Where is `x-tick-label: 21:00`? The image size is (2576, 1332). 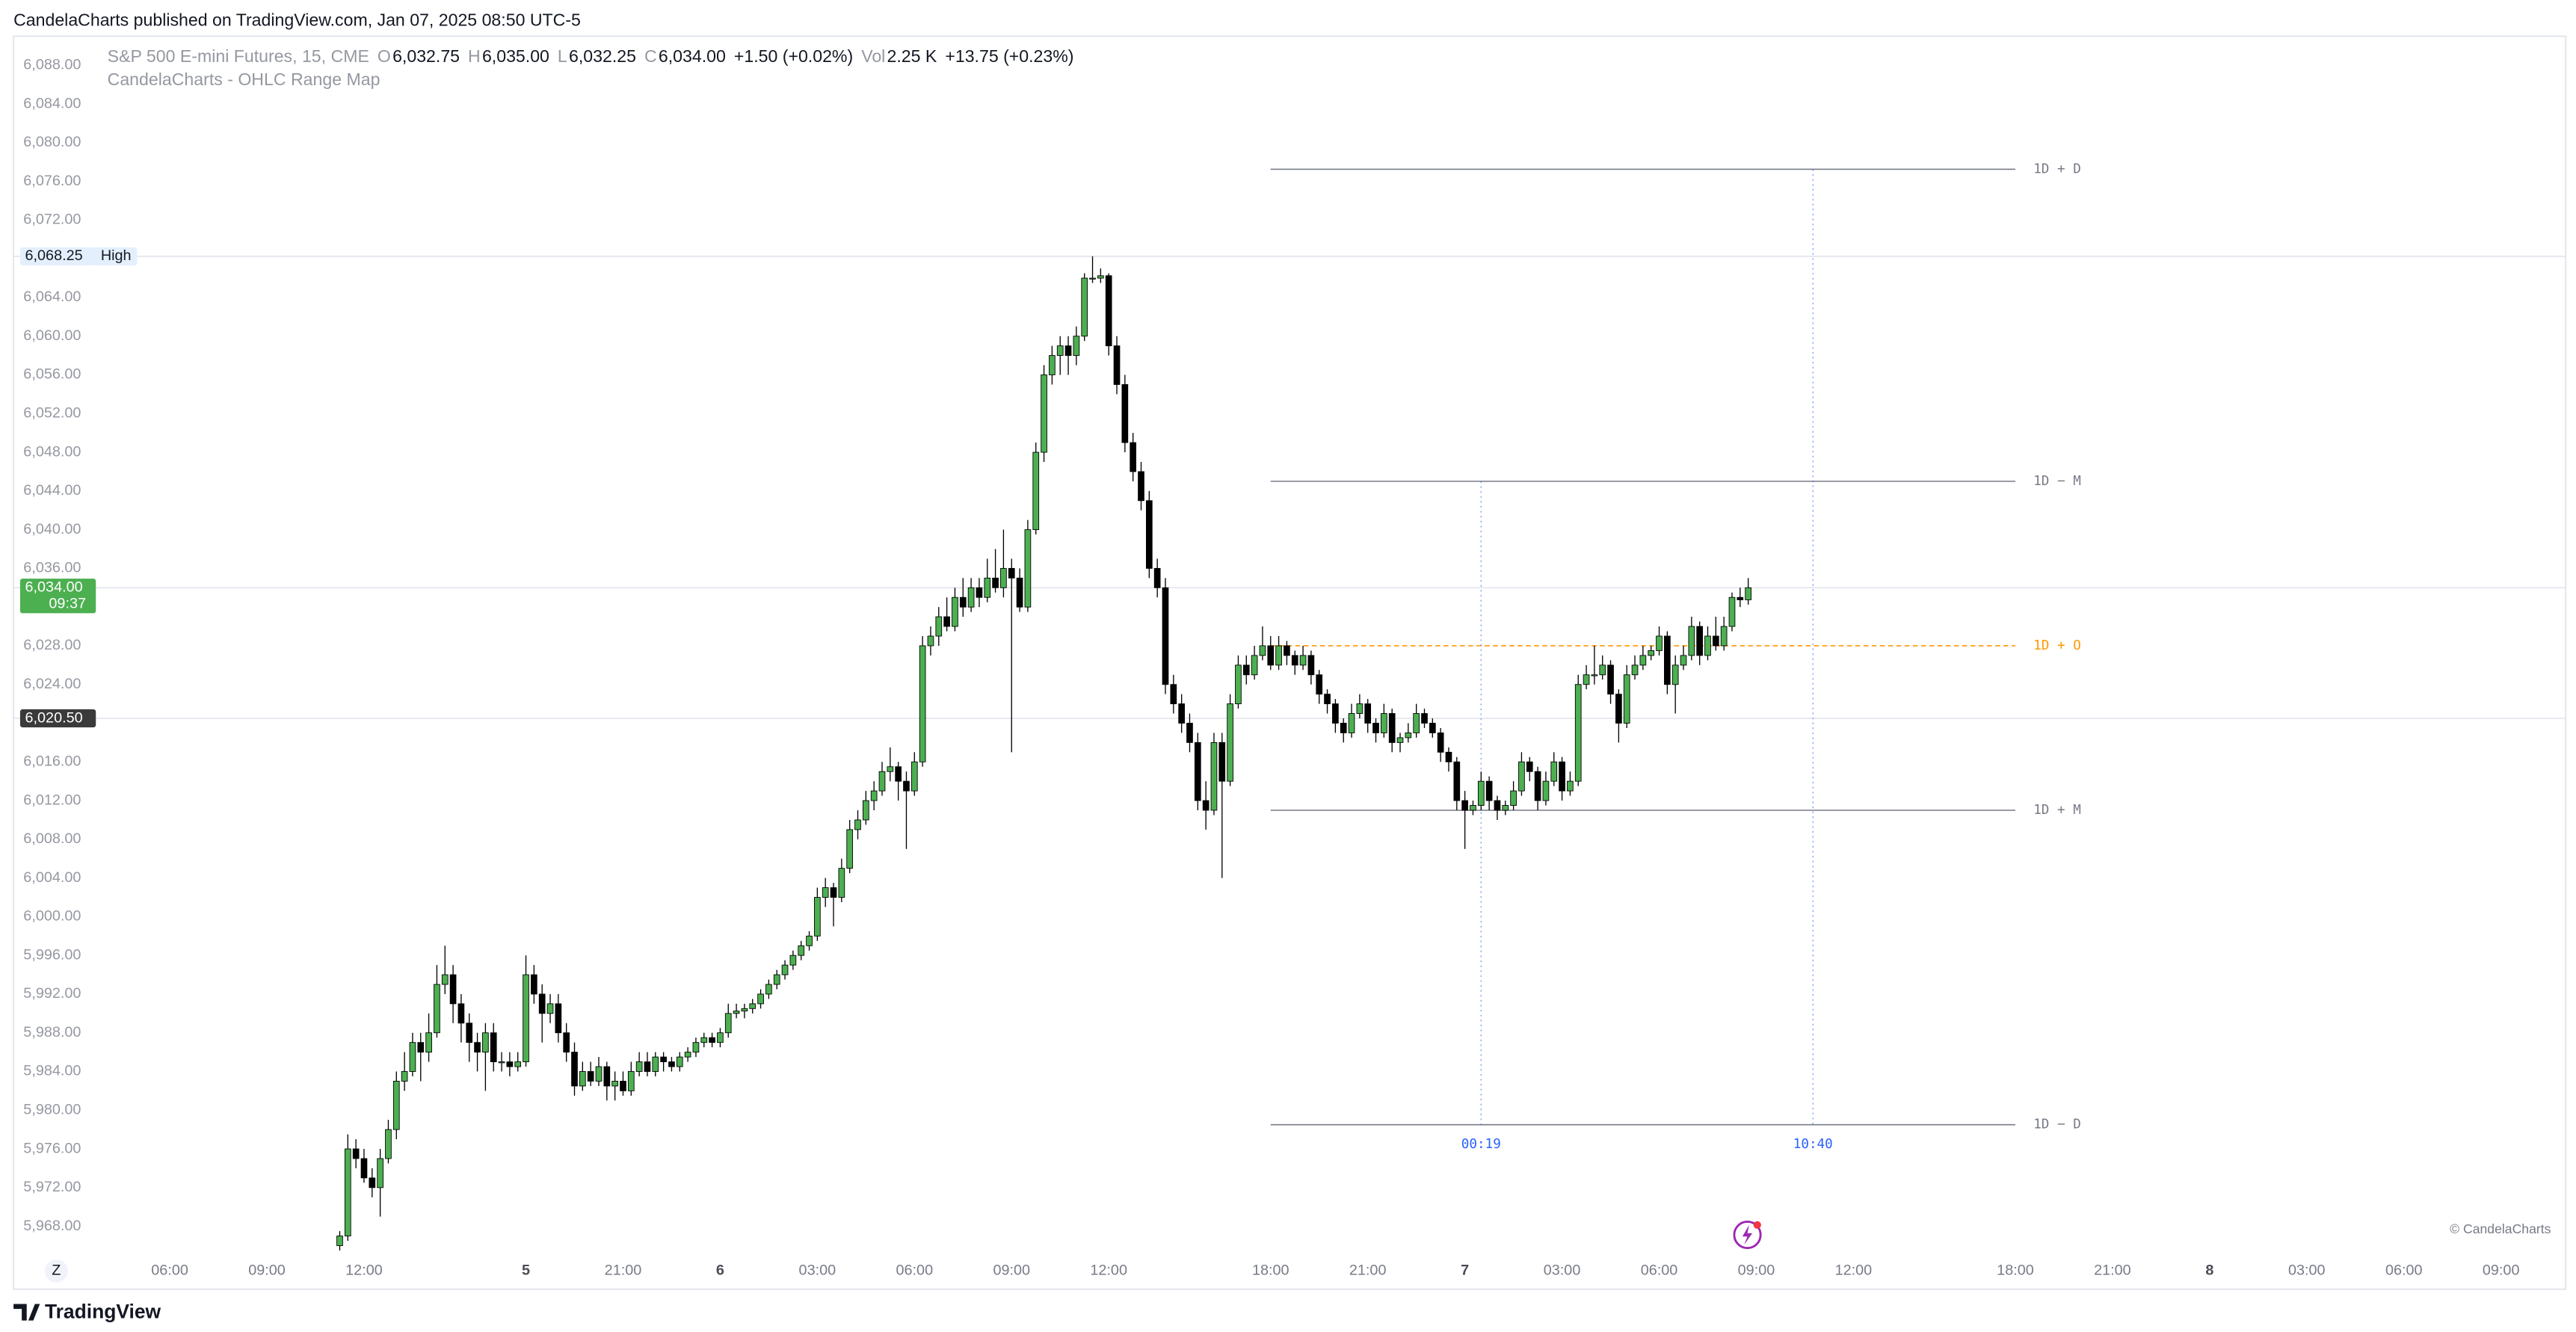 x-tick-label: 21:00 is located at coordinates (1368, 1271).